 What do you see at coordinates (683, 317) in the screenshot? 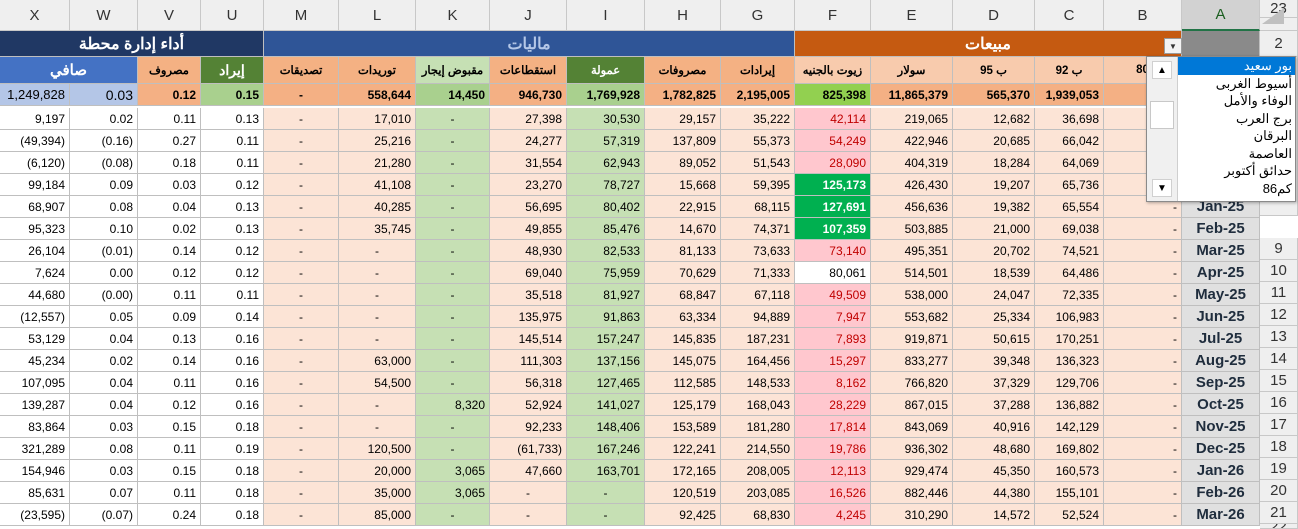
I see `data-cell-h: 63,334` at bounding box center [683, 317].